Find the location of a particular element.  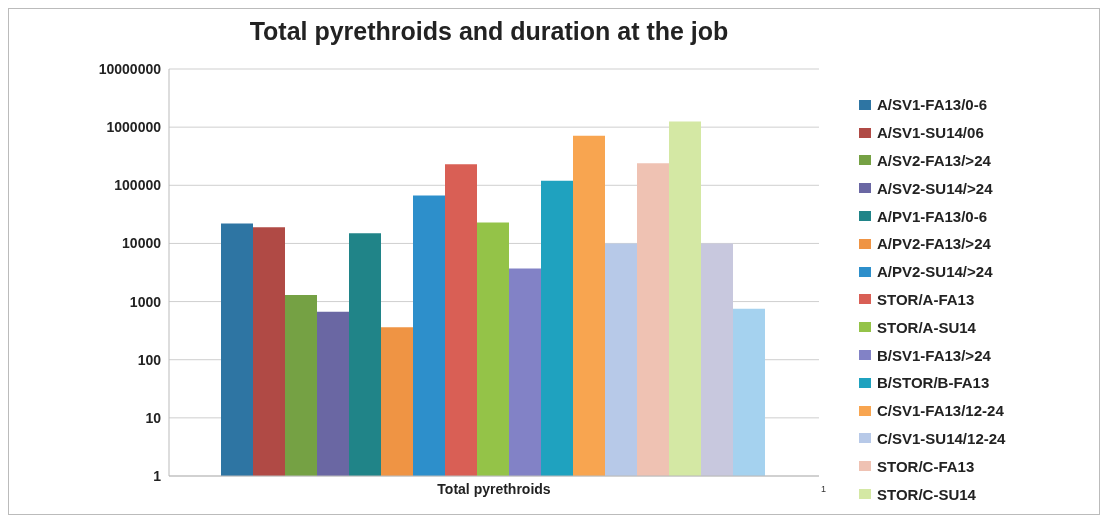

legend-label: STOR/C-FA13 is located at coordinates (926, 466).